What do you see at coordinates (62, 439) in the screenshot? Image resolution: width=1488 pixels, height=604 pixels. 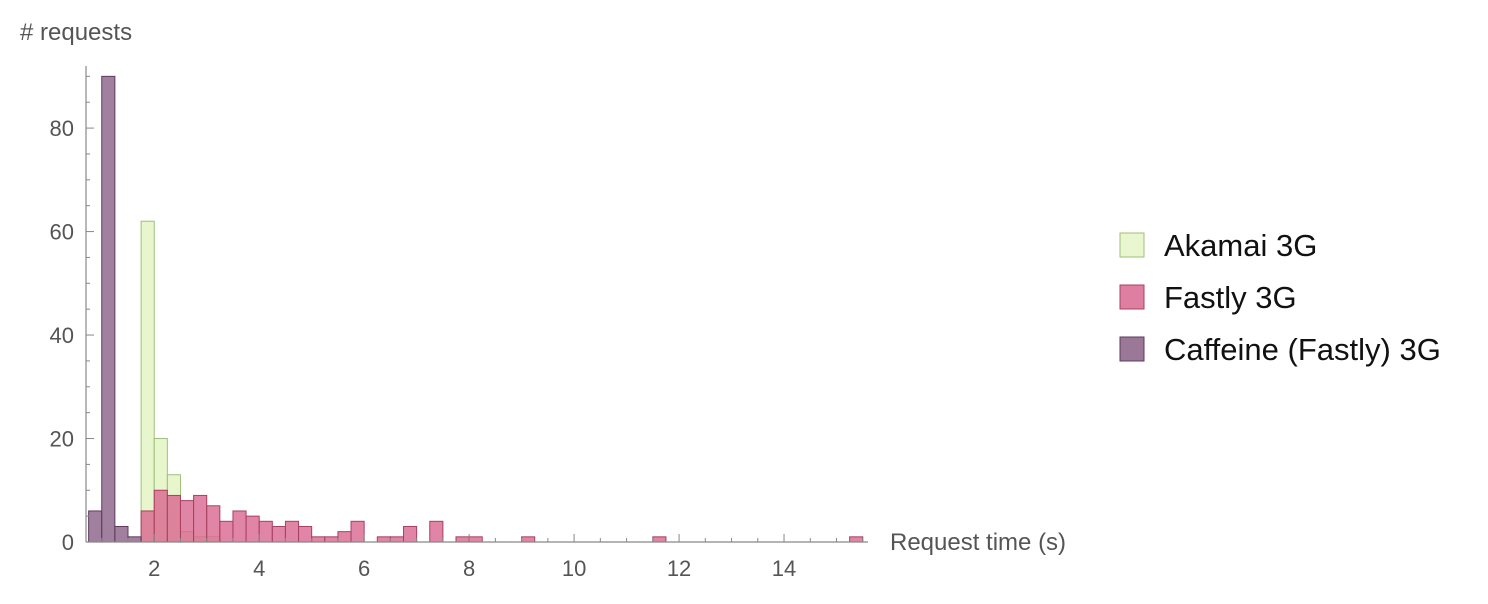 I see `y-tick-label: 20` at bounding box center [62, 439].